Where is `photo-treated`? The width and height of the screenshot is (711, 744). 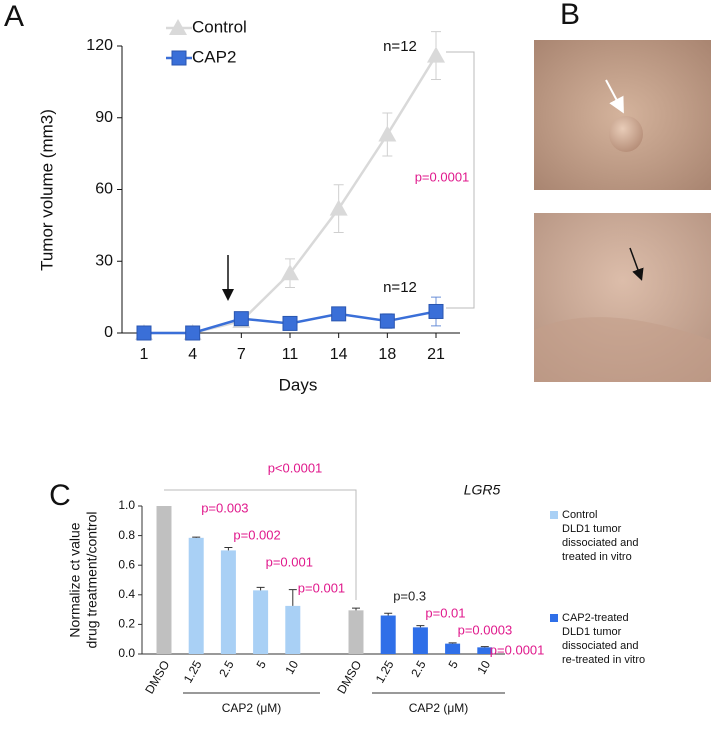
photo-treated is located at coordinates (622, 297).